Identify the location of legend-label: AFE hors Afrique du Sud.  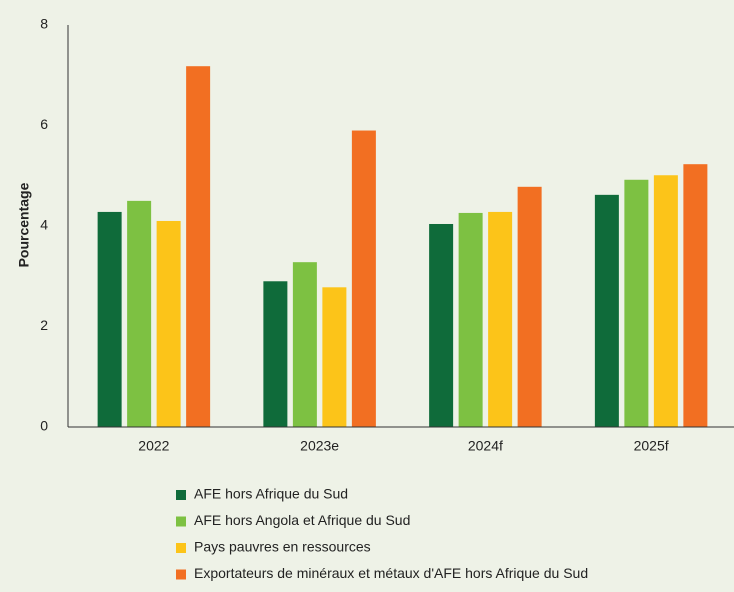
(271, 494).